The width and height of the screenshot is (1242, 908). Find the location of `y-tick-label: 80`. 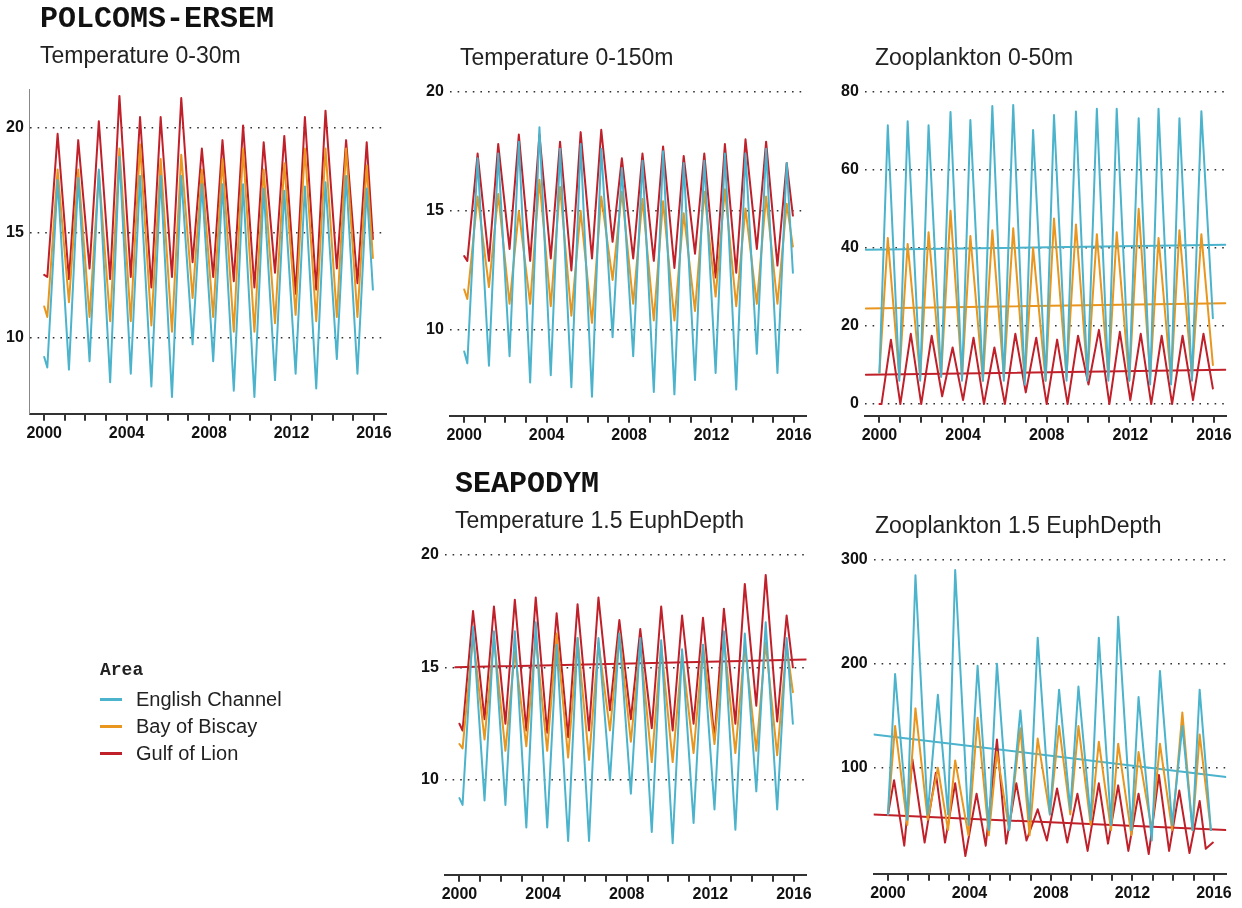

y-tick-label: 80 is located at coordinates (850, 91).